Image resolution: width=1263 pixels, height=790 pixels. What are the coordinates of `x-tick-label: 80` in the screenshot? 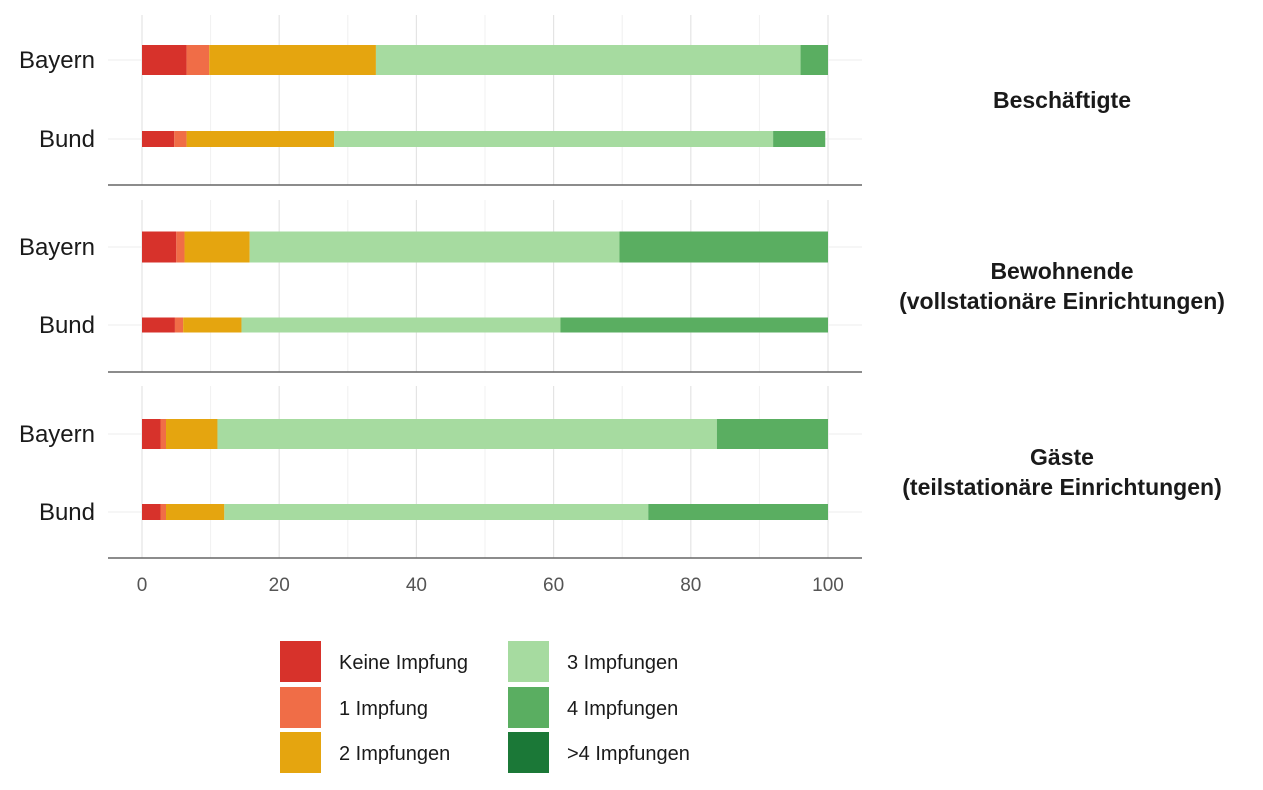 It's located at (690, 585).